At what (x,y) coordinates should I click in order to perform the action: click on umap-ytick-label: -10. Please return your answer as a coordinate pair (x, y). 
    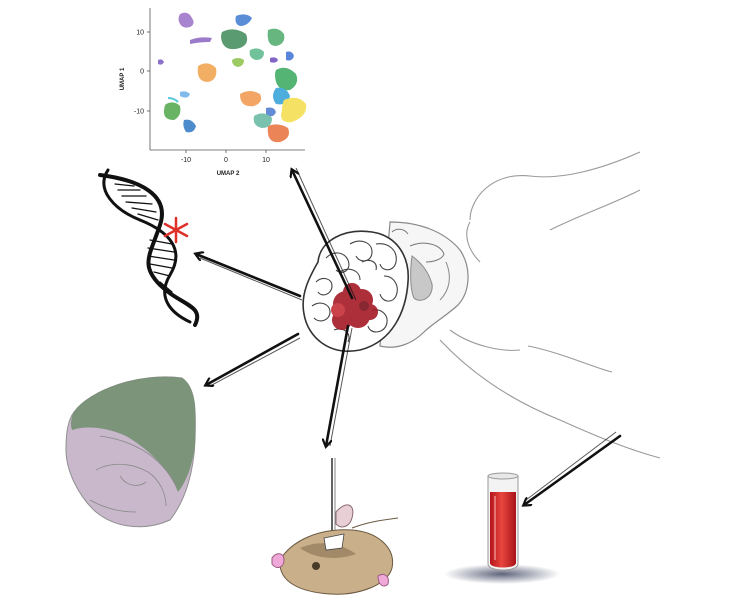
    Looking at the image, I should click on (139, 112).